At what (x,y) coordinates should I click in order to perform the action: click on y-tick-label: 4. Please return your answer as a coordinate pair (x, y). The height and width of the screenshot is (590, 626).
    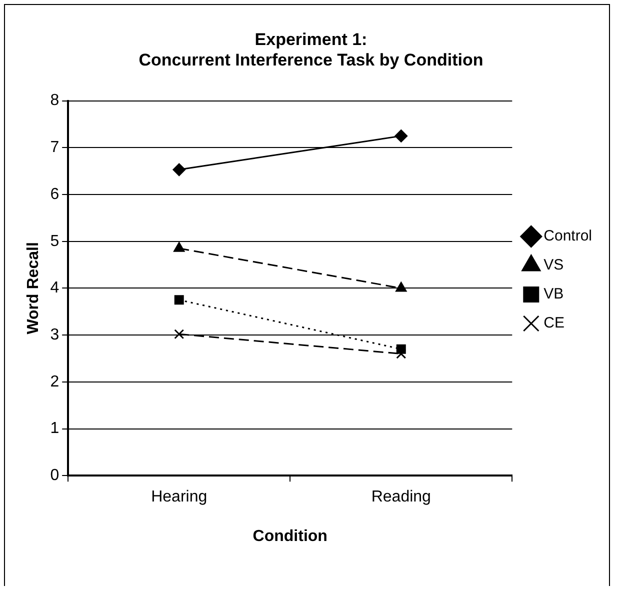
    Looking at the image, I should click on (55, 288).